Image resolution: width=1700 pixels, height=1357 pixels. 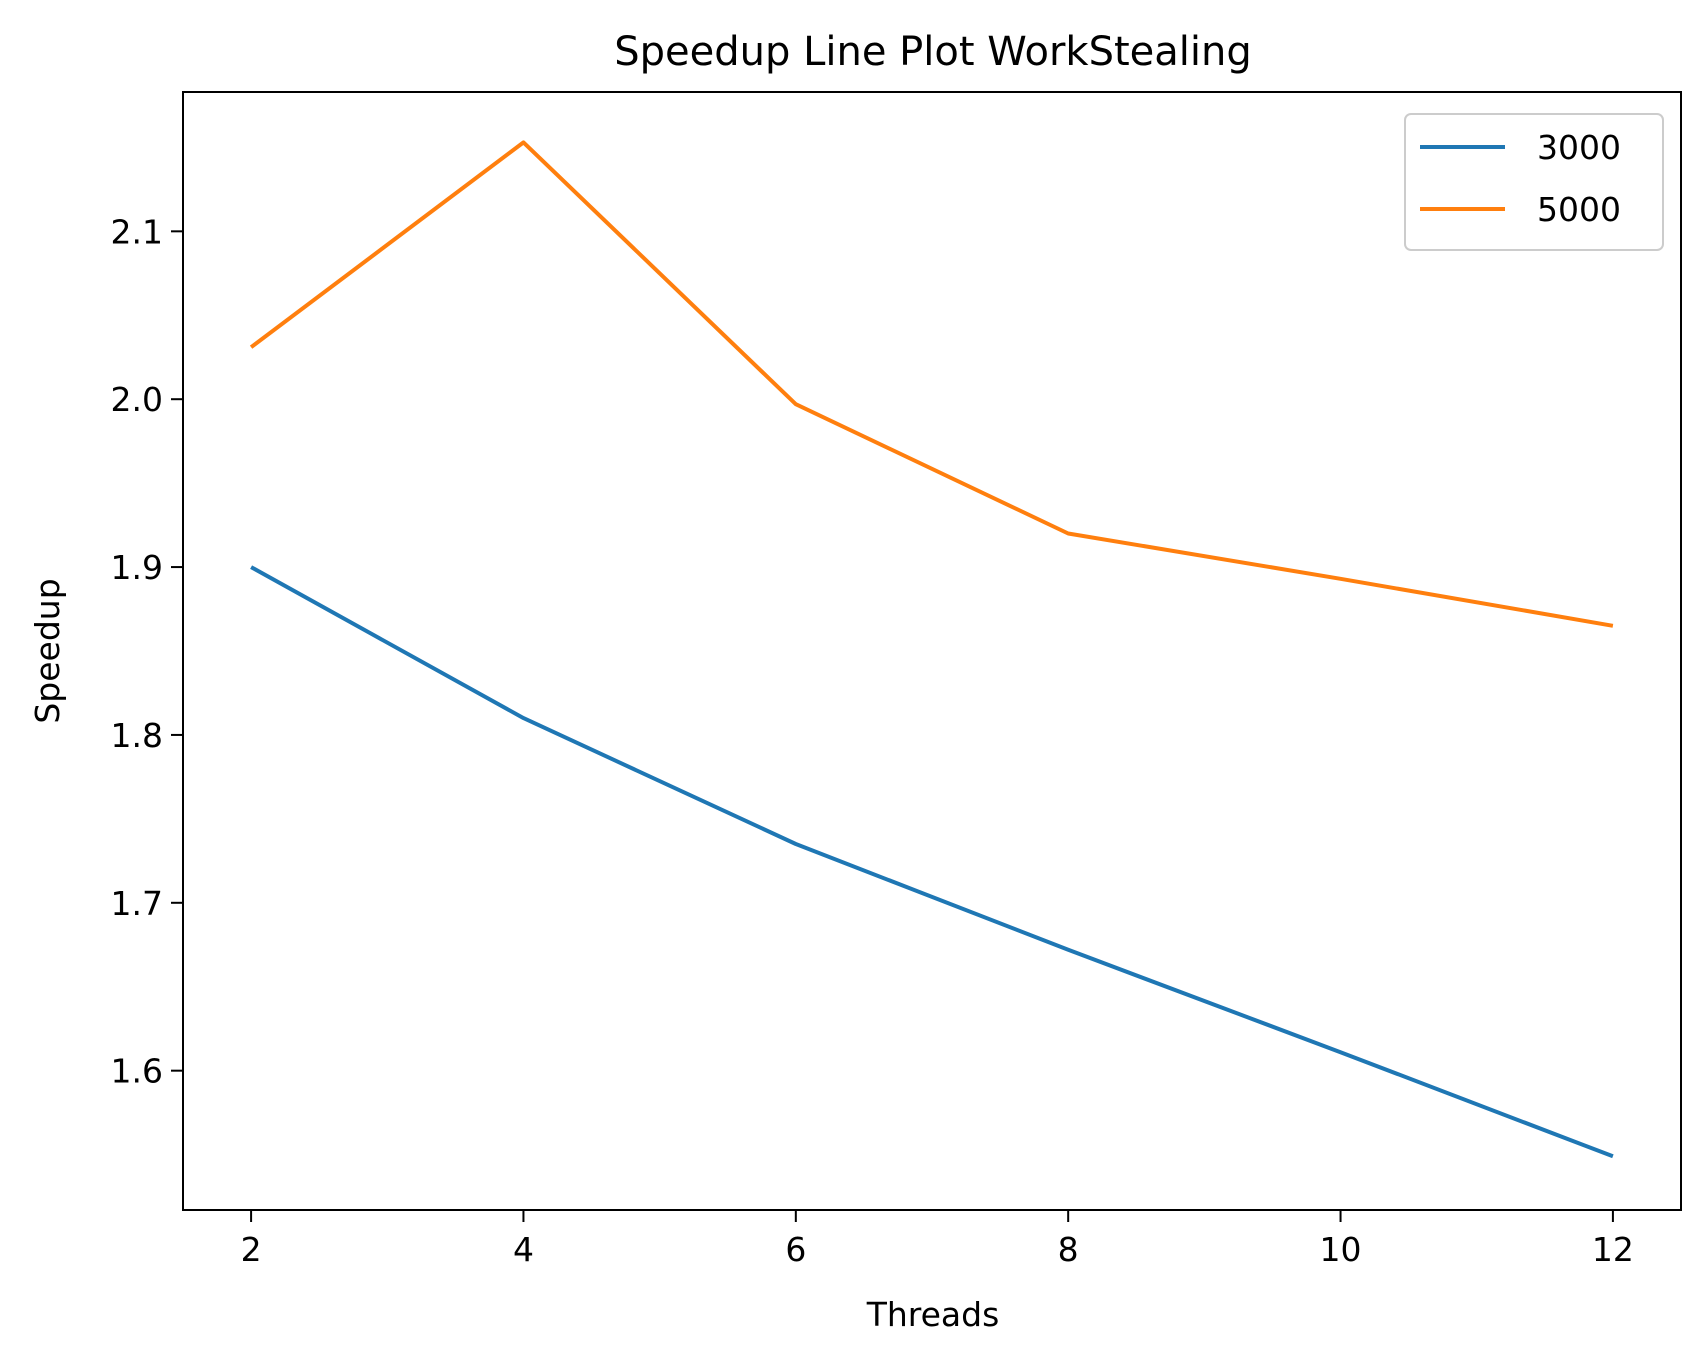 I want to click on y-tick-label: 1.6, so click(x=137, y=1071).